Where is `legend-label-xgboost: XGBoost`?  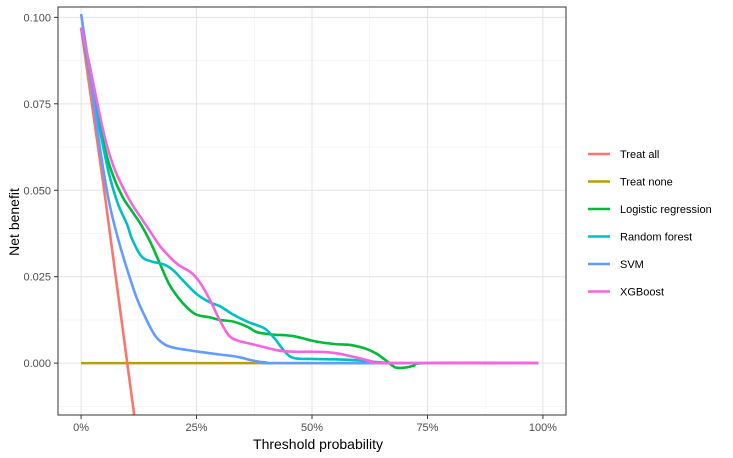 legend-label-xgboost: XGBoost is located at coordinates (642, 293).